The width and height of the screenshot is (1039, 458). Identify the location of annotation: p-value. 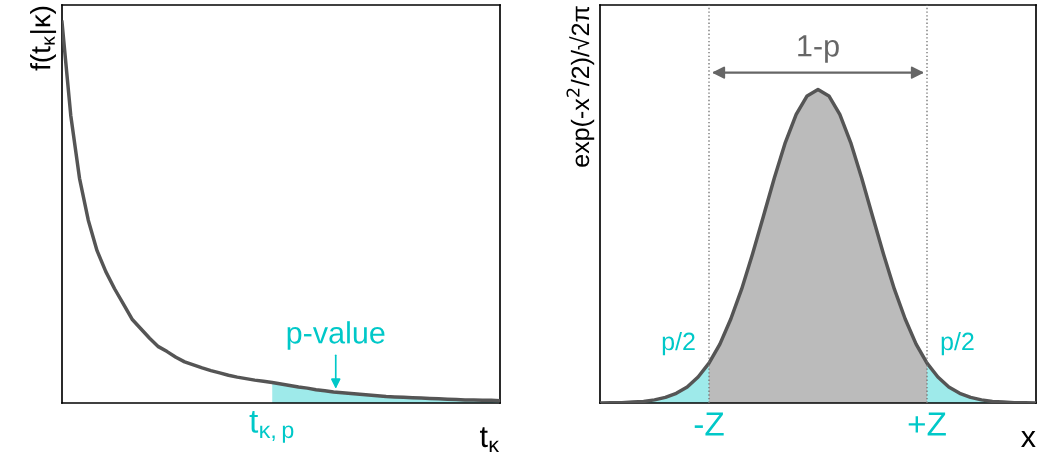
(336, 335).